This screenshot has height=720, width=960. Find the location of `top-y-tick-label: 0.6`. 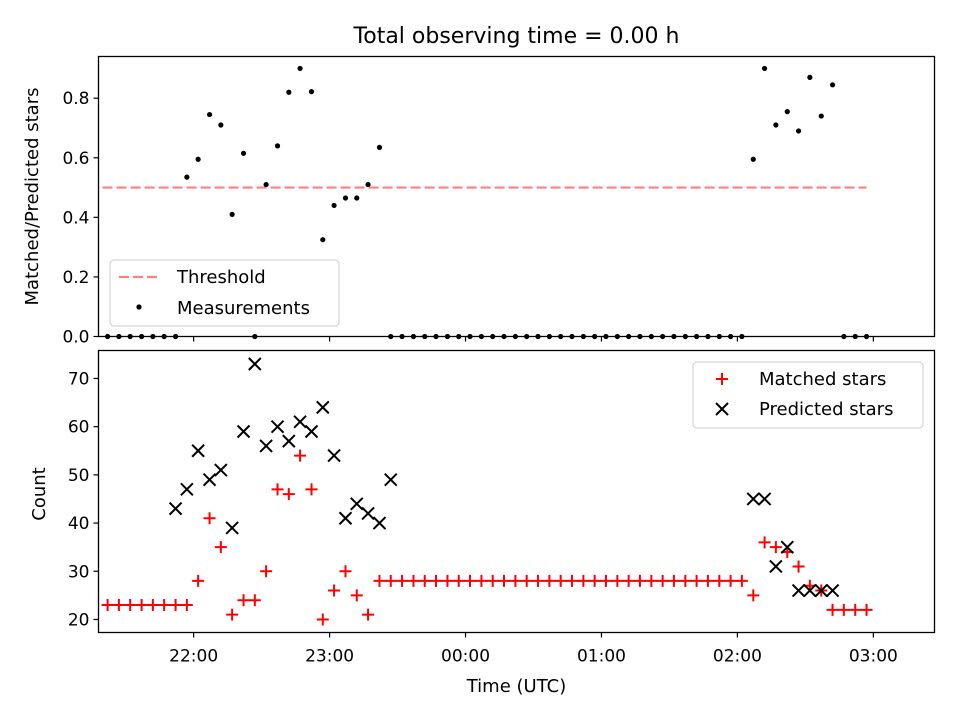

top-y-tick-label: 0.6 is located at coordinates (75, 159).